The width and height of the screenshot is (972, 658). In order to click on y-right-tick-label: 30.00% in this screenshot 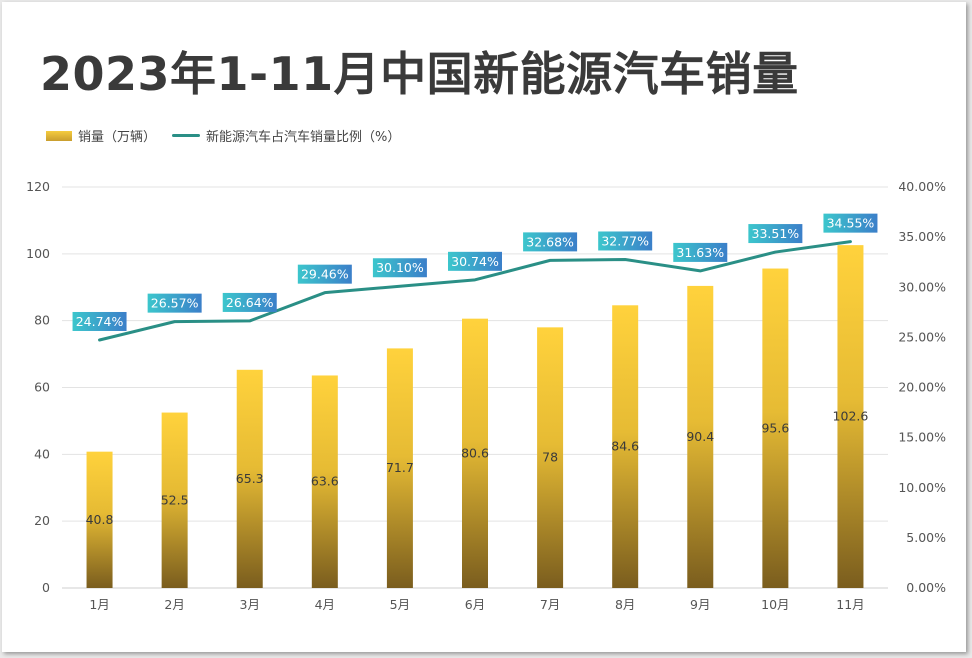, I will do `click(922, 286)`.